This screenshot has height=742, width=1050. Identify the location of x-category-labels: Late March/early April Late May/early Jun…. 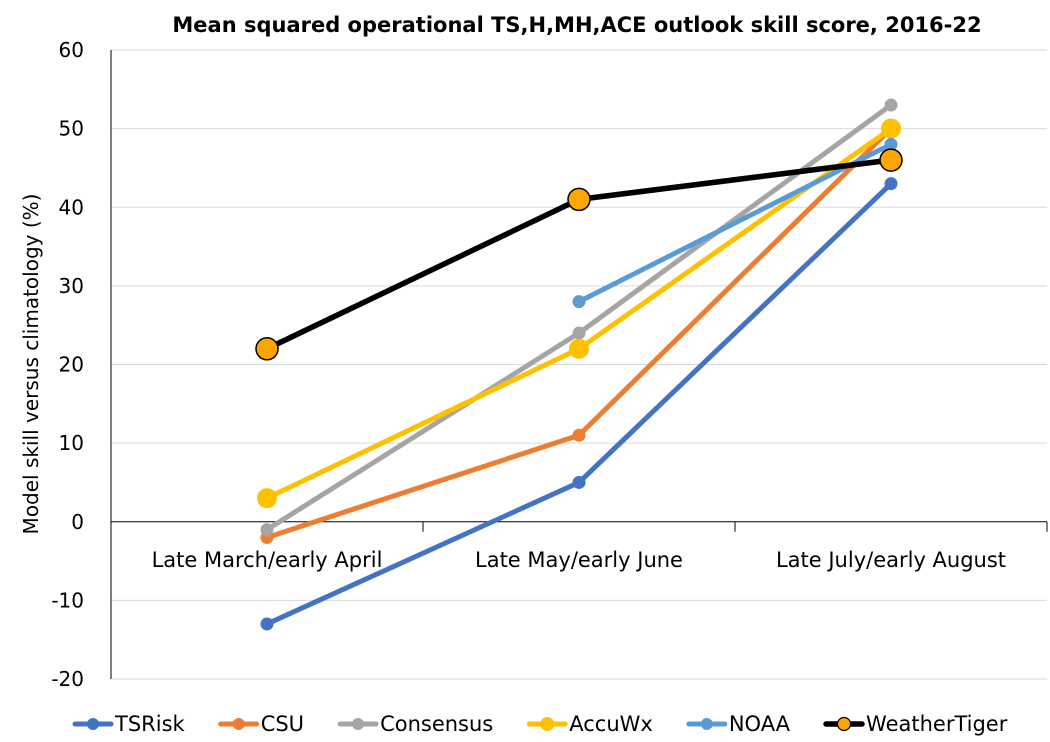
(579, 560).